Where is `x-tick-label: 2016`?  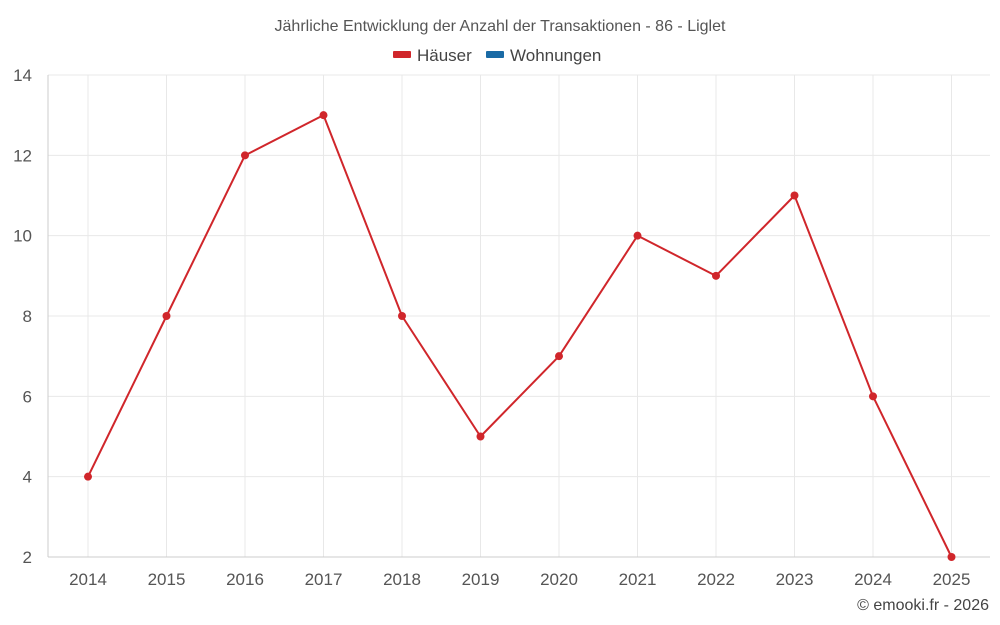
x-tick-label: 2016 is located at coordinates (245, 579).